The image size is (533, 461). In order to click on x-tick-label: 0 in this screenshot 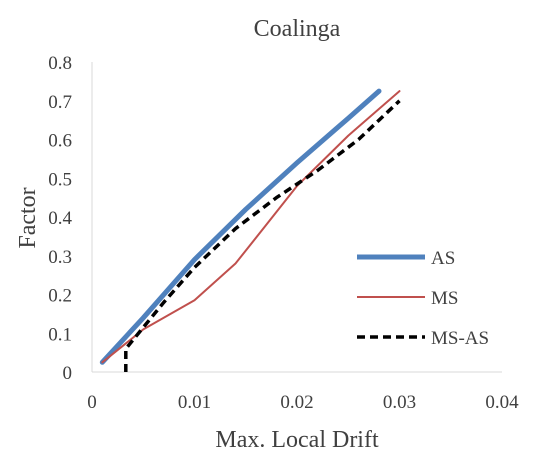, I will do `click(92, 402)`.